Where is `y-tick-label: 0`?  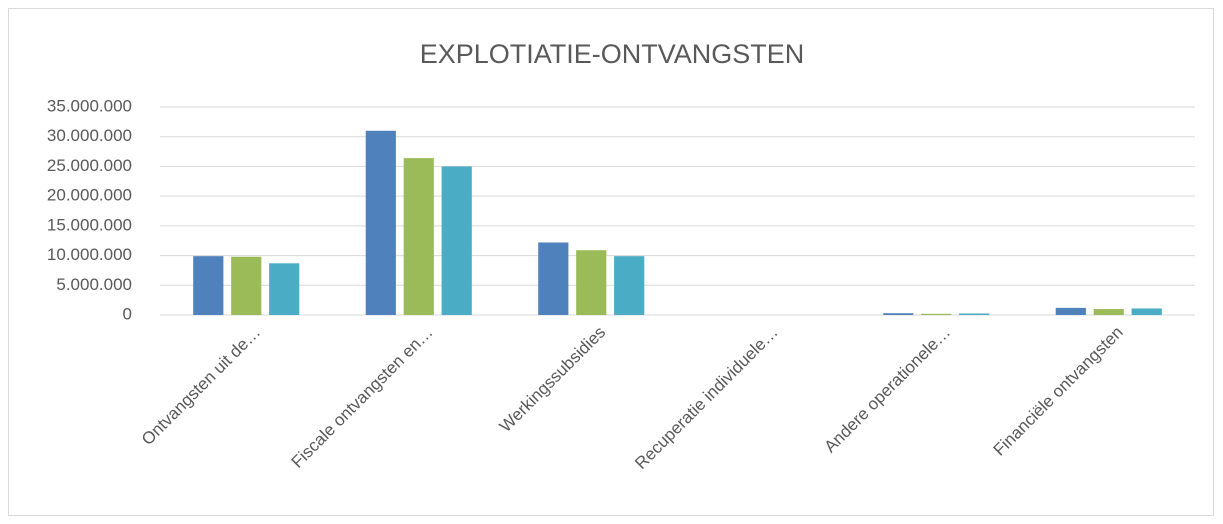 y-tick-label: 0 is located at coordinates (127, 313).